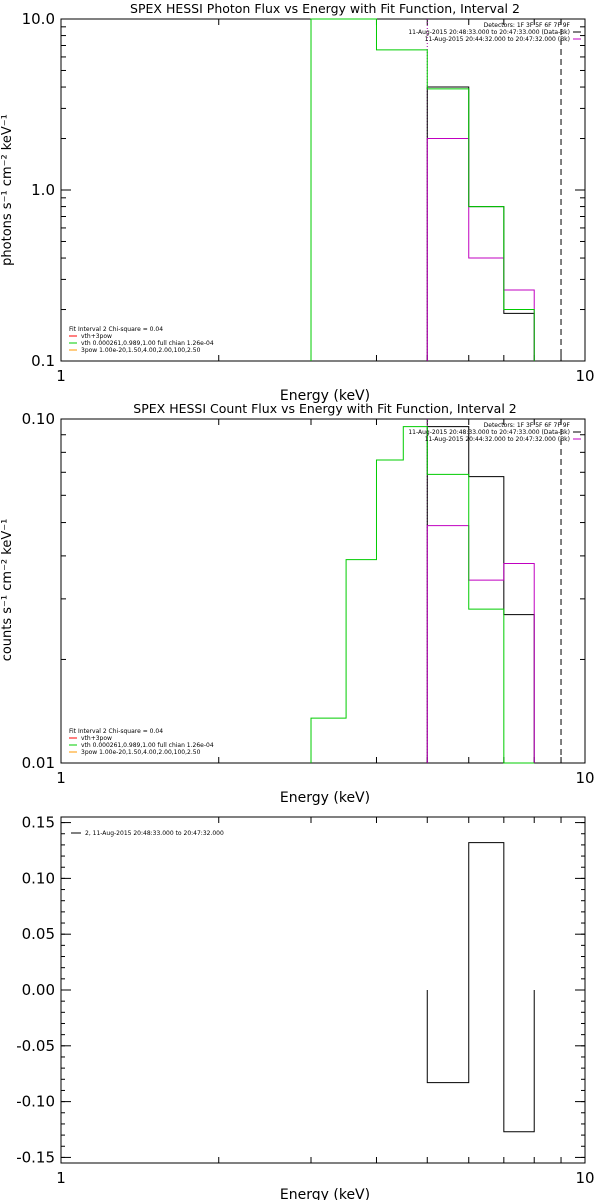 Image resolution: width=600 pixels, height=1200 pixels. Describe the element at coordinates (35, 1046) in the screenshot. I see `y-tick-label: -0.05` at that location.